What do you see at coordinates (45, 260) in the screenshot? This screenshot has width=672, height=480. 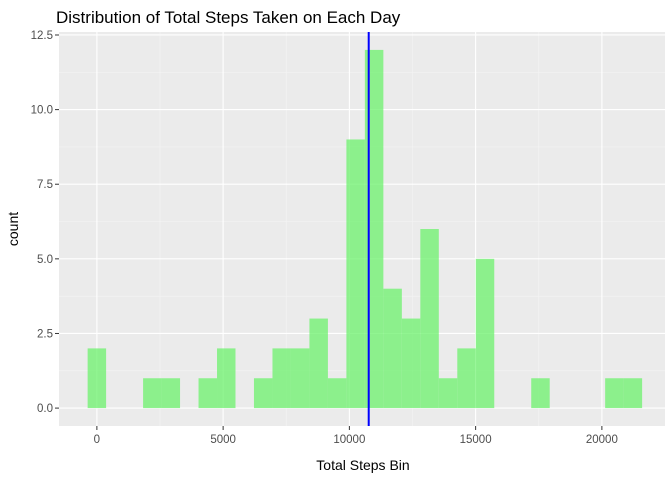 I see `y-tick-label: 5.0` at bounding box center [45, 260].